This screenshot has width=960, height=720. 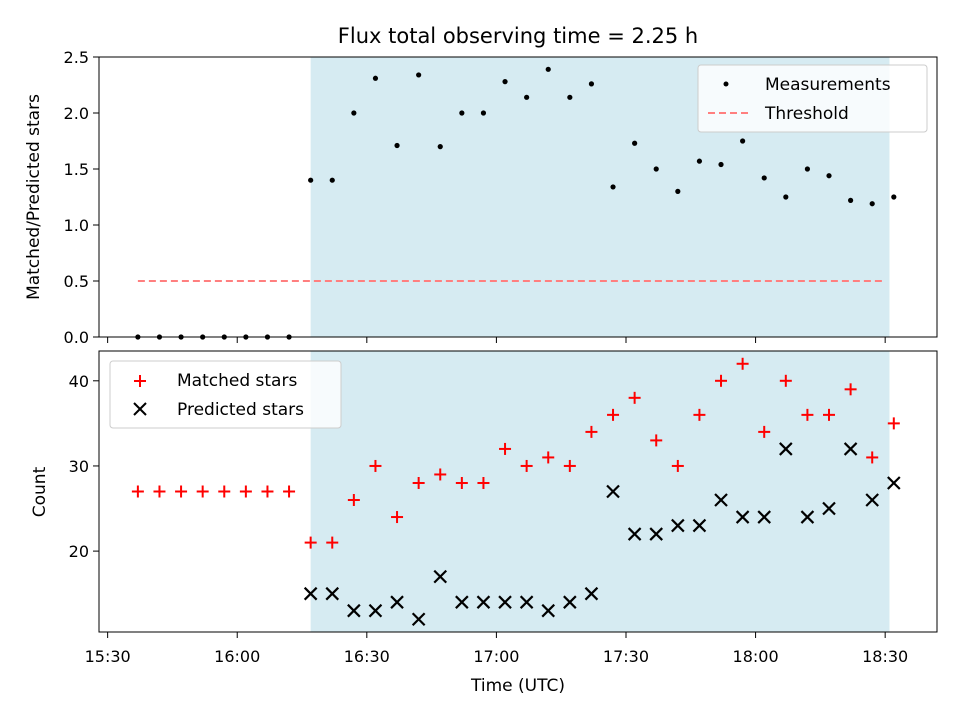 I want to click on top-y-tick-label: 2.5, so click(x=76, y=57).